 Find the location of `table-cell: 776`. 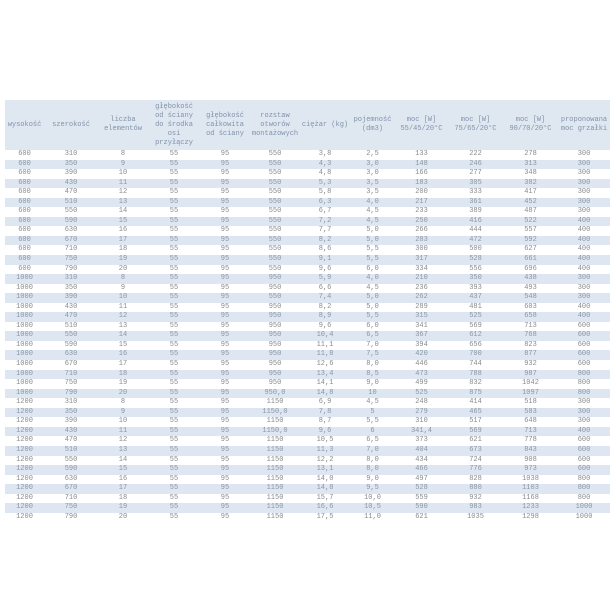

table-cell: 776 is located at coordinates (475, 470).